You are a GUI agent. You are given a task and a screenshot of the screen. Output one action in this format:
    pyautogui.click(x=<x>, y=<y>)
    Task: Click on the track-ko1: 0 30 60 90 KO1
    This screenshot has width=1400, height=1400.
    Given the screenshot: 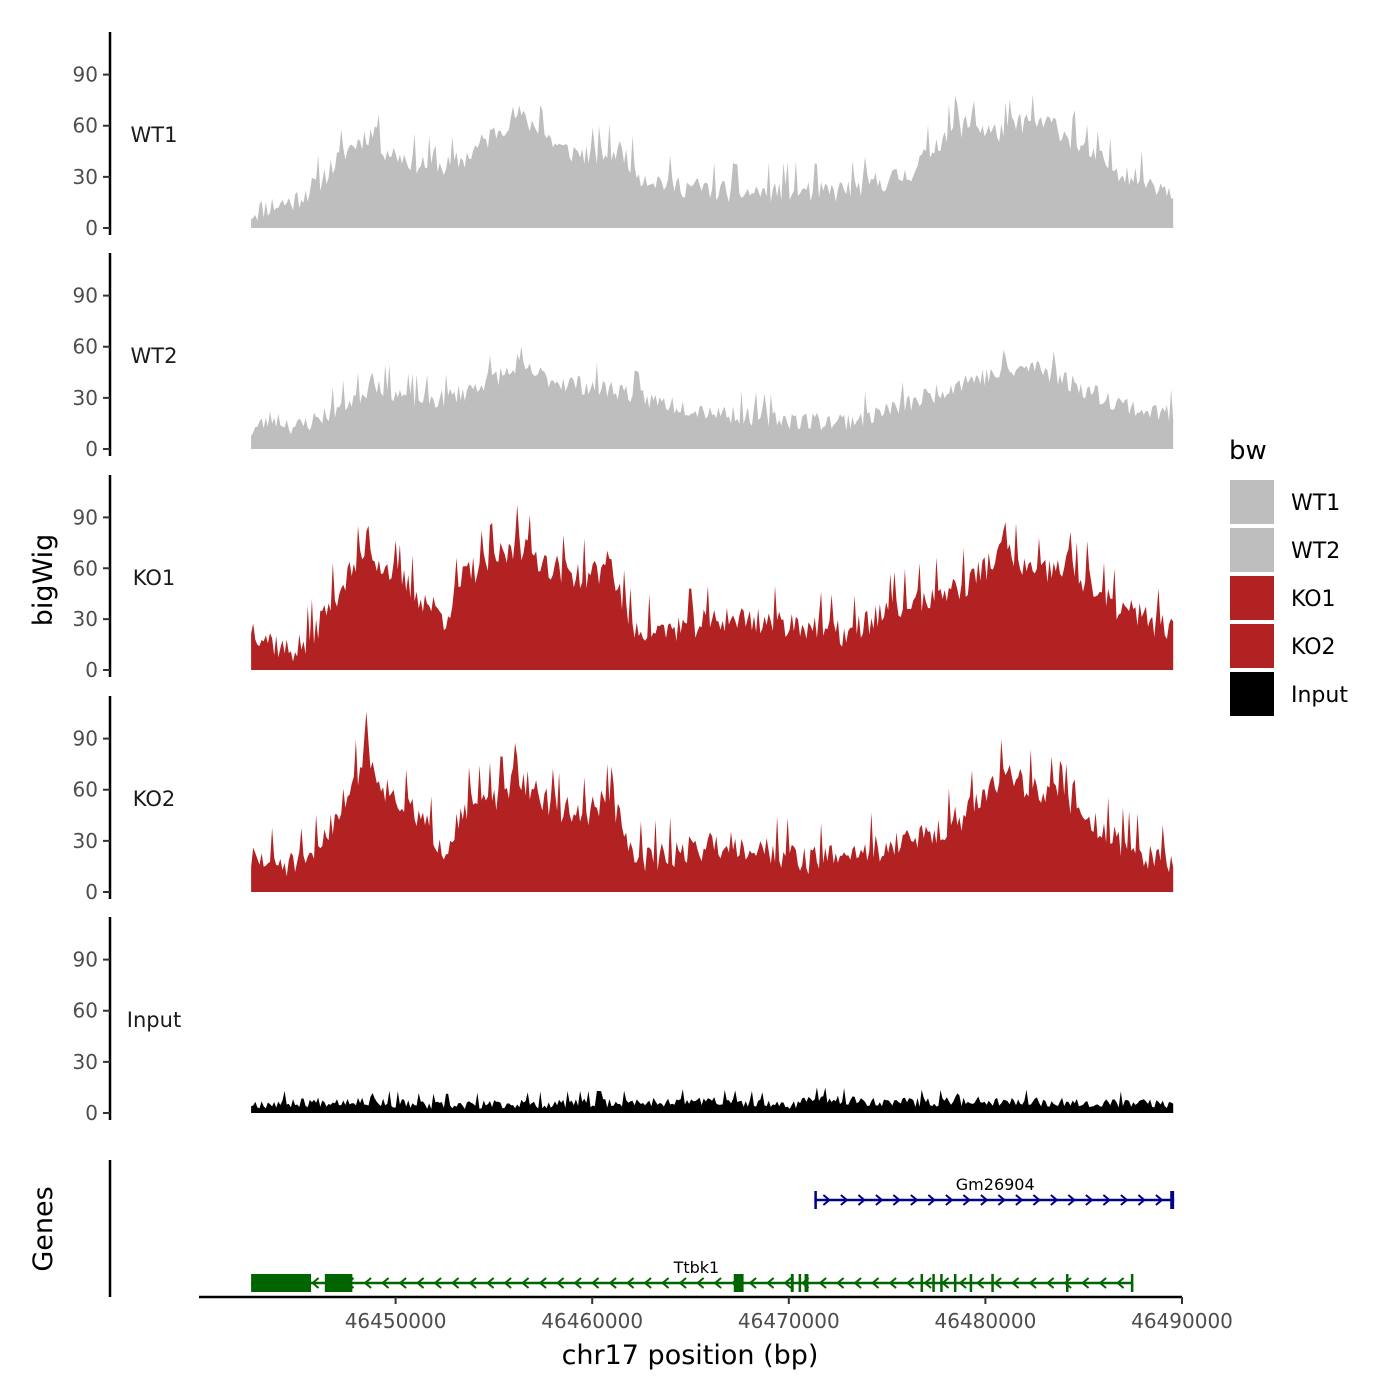 What is the action you would take?
    pyautogui.click(x=623, y=578)
    